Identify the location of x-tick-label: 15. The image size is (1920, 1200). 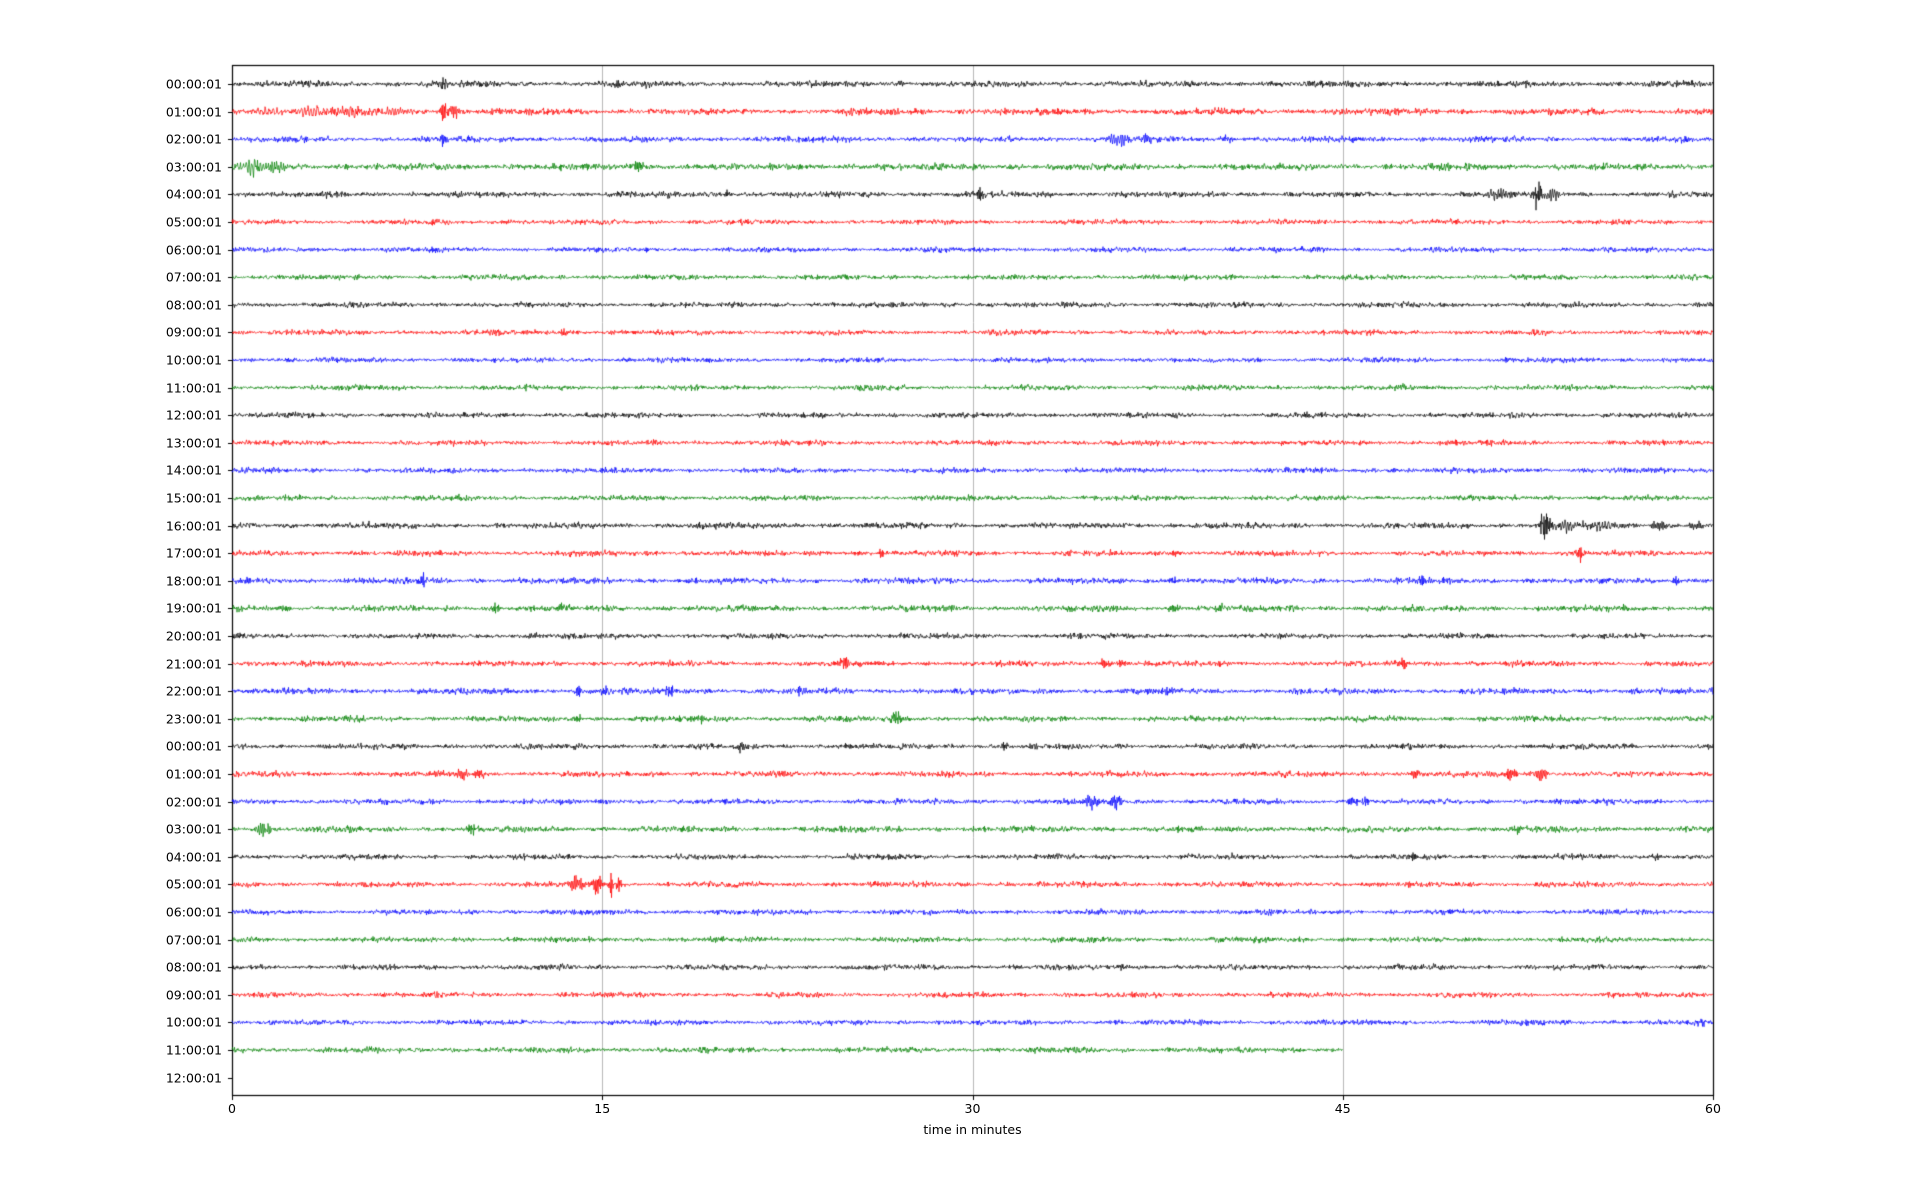
(602, 1108).